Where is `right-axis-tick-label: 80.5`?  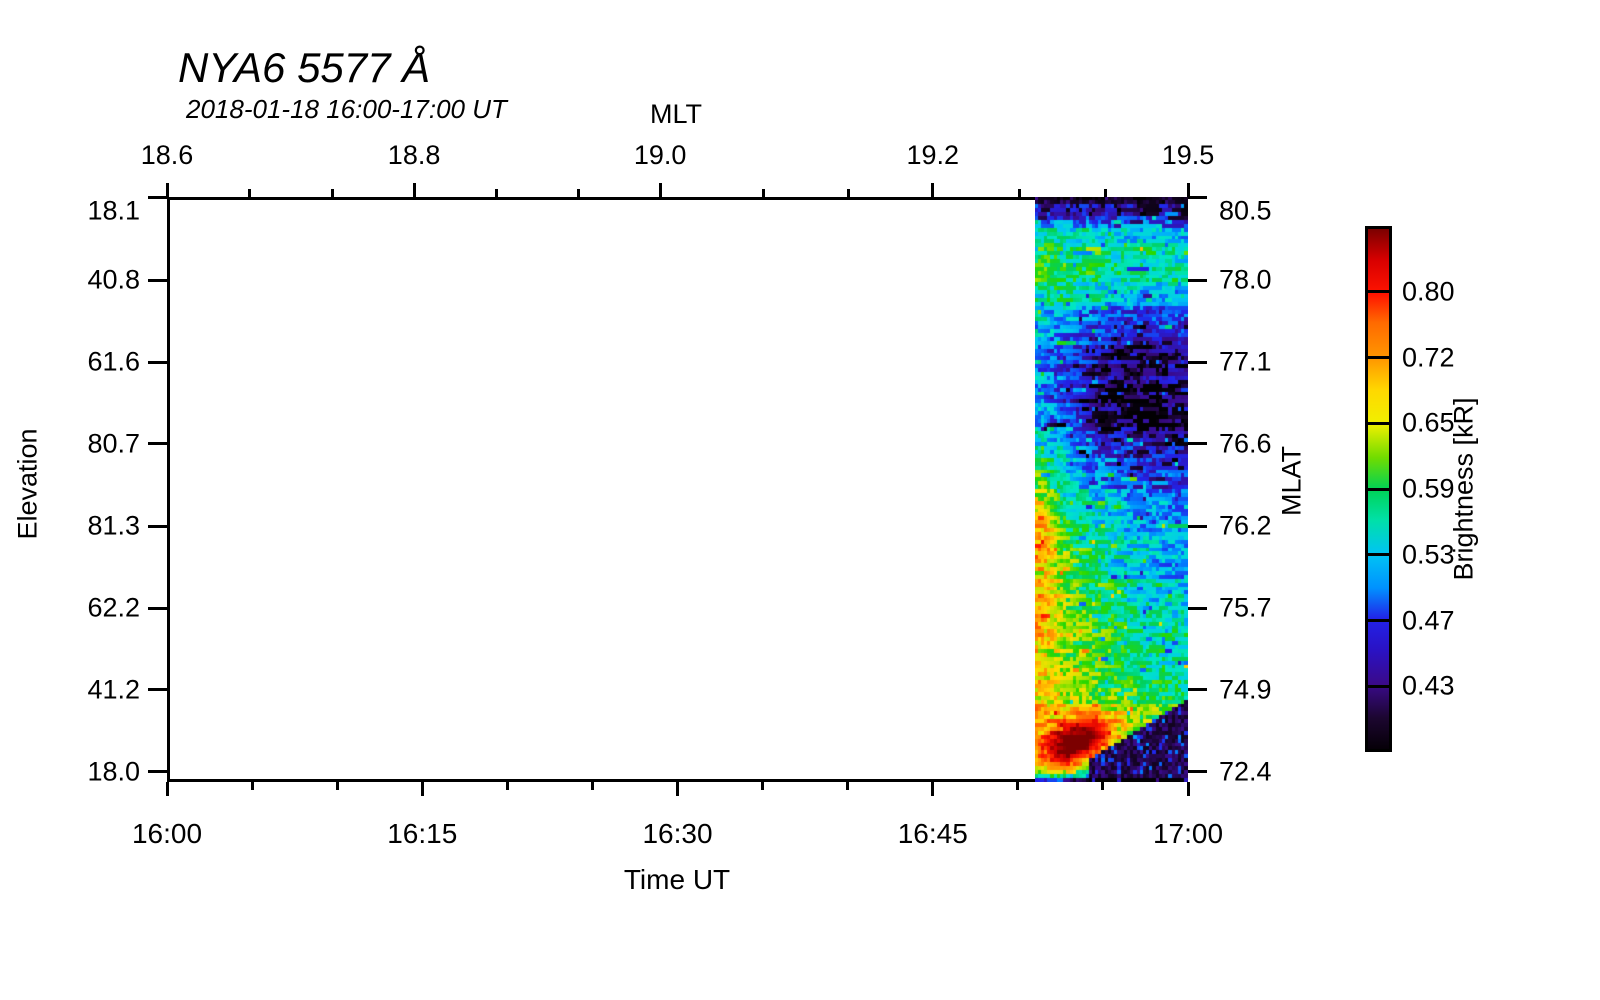
right-axis-tick-label: 80.5 is located at coordinates (1245, 210).